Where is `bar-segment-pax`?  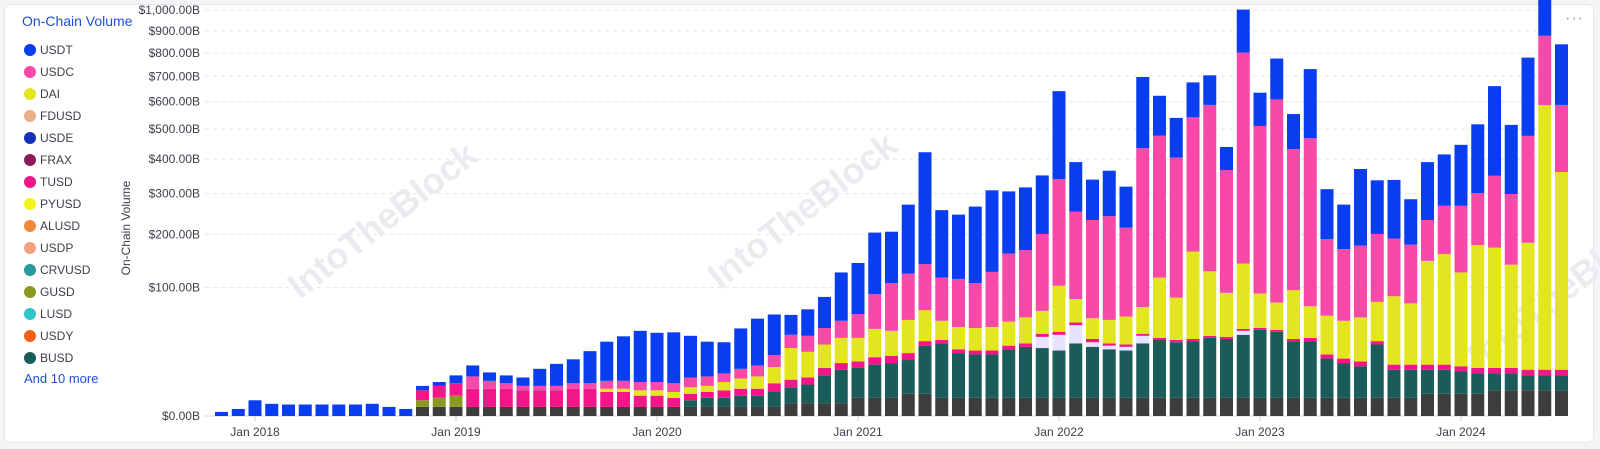 bar-segment-pax is located at coordinates (1143, 339).